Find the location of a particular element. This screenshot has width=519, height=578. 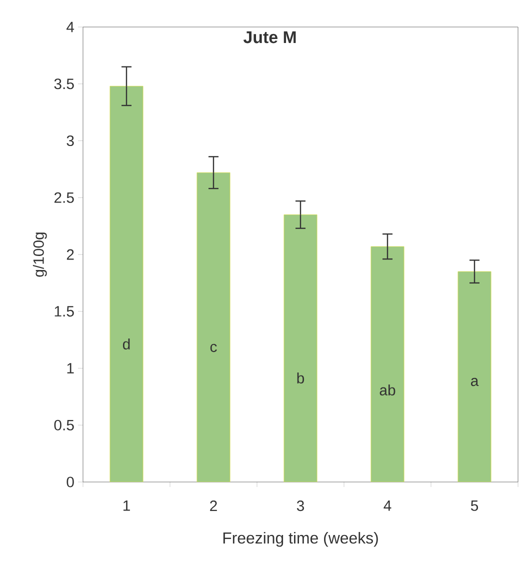

y-tick-label: 0.5 is located at coordinates (64, 425).